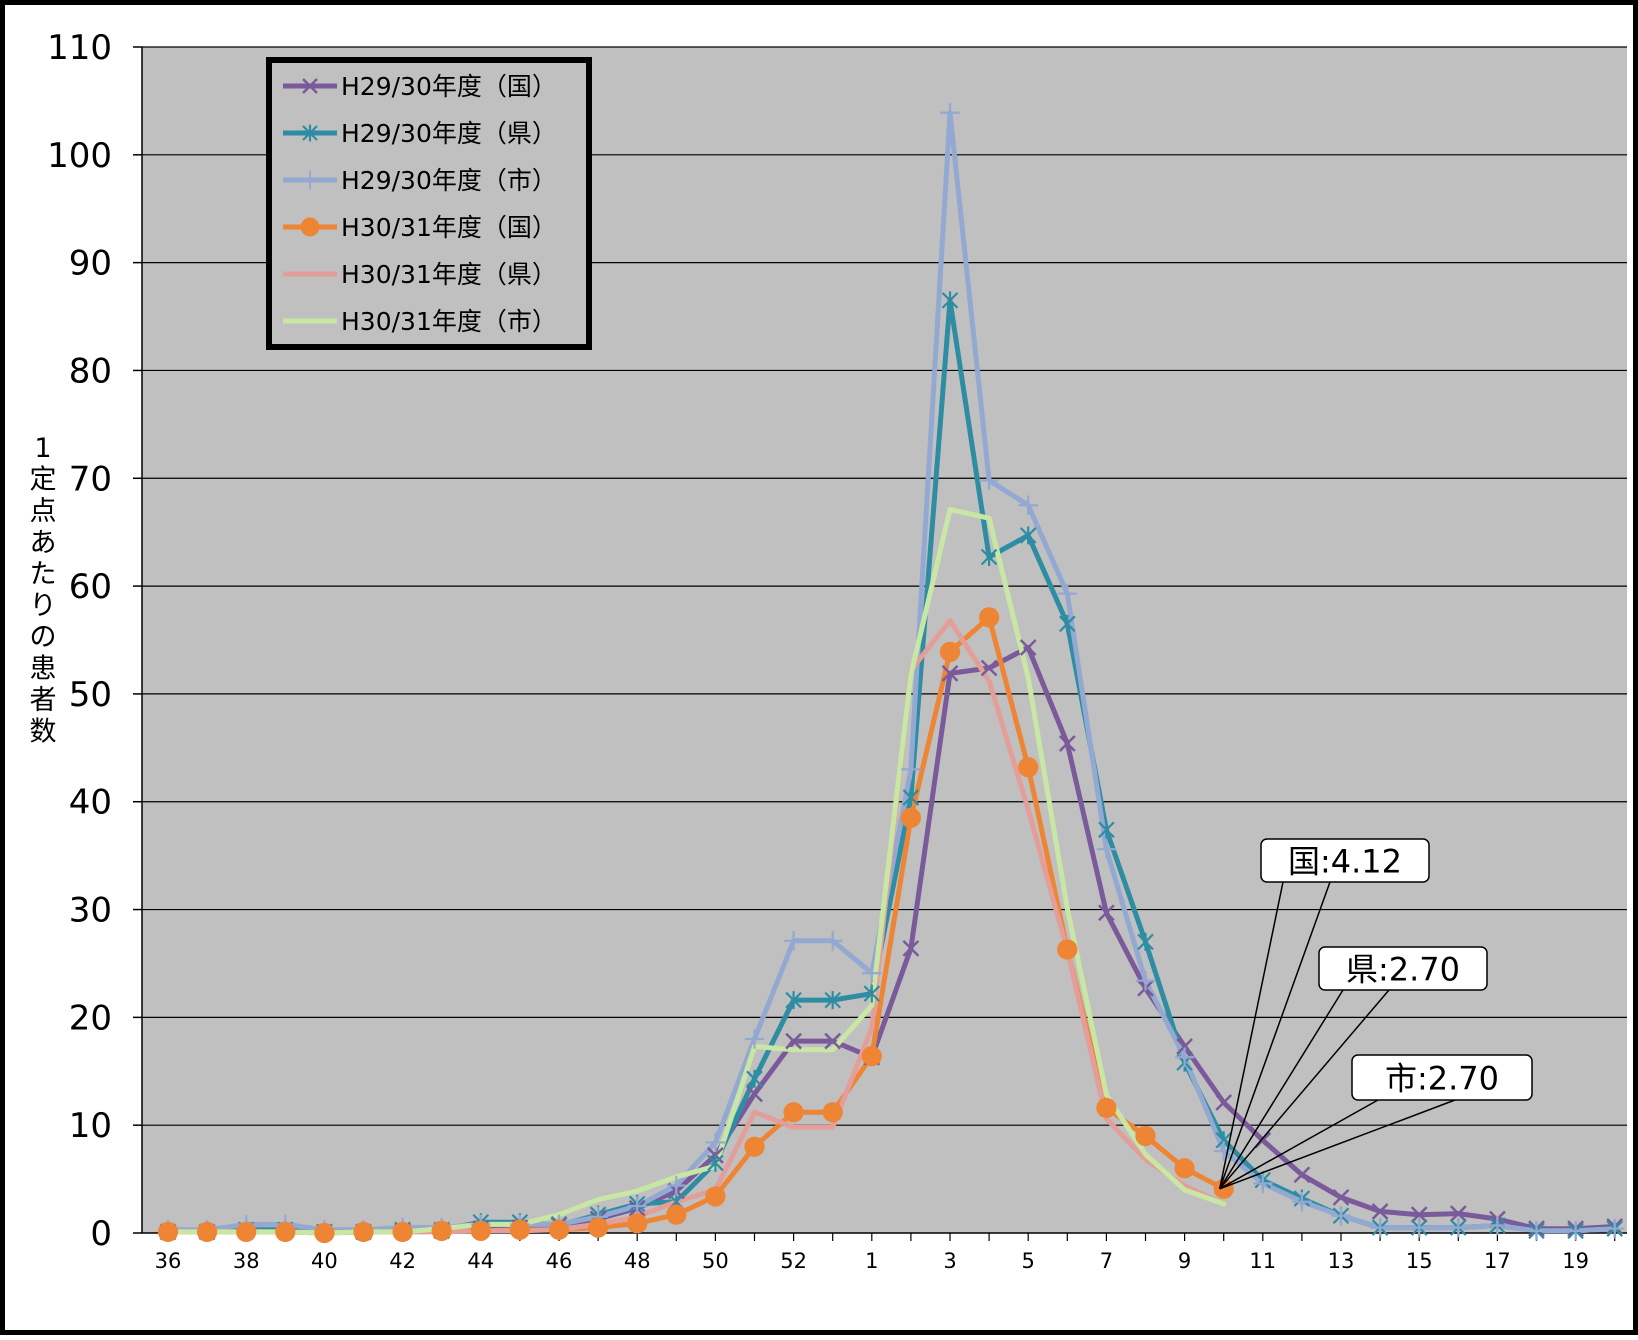  I want to click on x-tick-label: 52, so click(793, 1261).